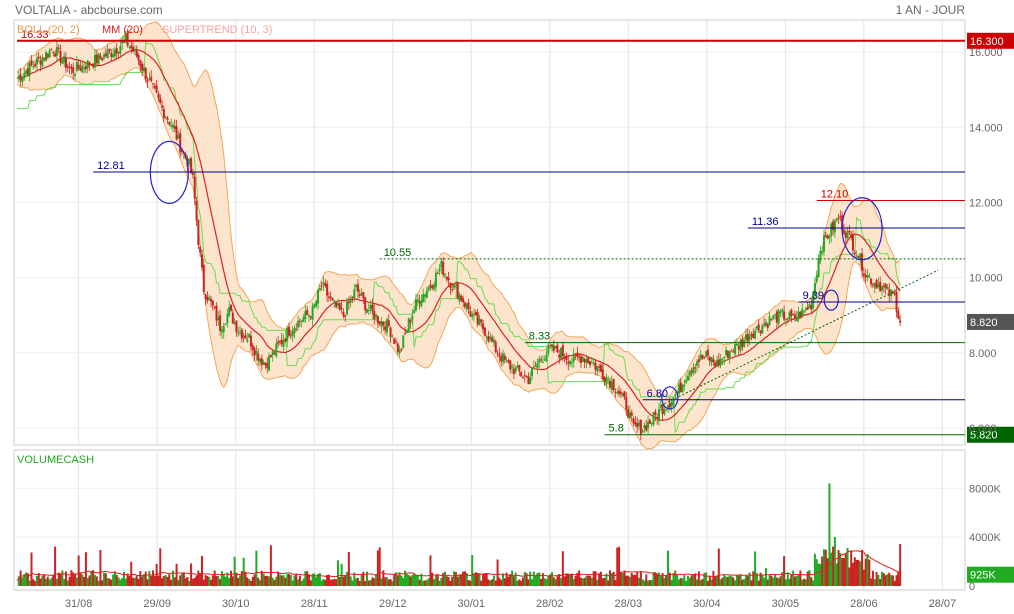 The width and height of the screenshot is (1014, 614). I want to click on legend-volume: VOLUMECASH, so click(55, 460).